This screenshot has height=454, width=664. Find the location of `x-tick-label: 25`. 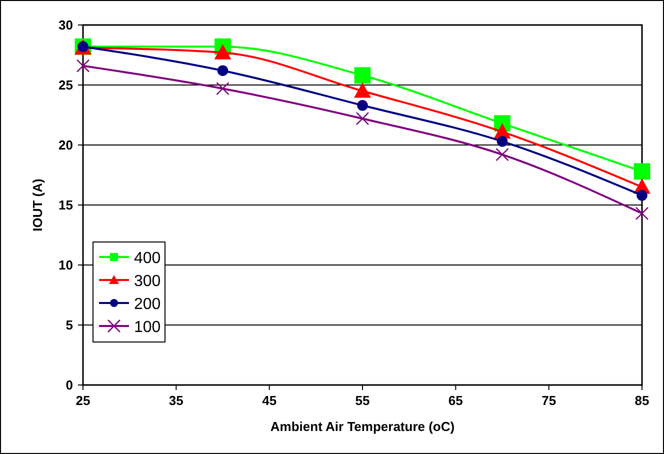

x-tick-label: 25 is located at coordinates (83, 400).